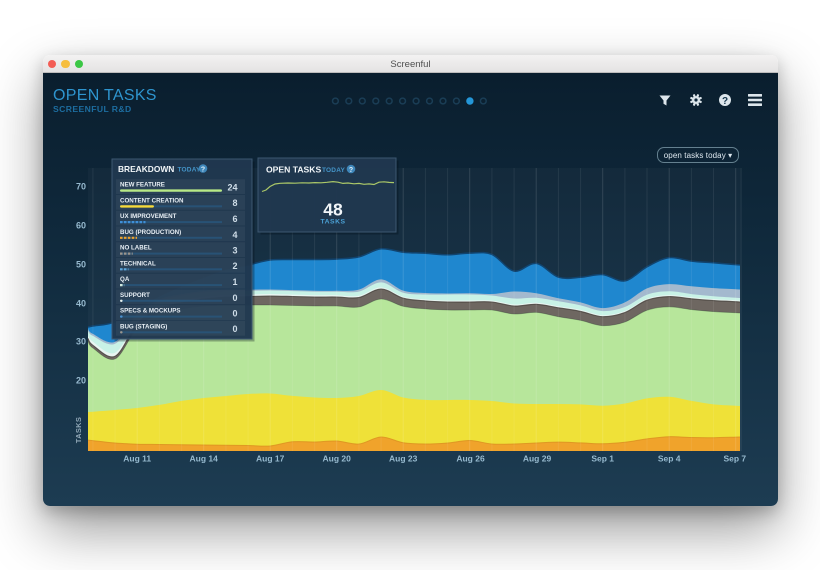 Image resolution: width=820 pixels, height=570 pixels. I want to click on svg-text: 50, so click(81, 265).